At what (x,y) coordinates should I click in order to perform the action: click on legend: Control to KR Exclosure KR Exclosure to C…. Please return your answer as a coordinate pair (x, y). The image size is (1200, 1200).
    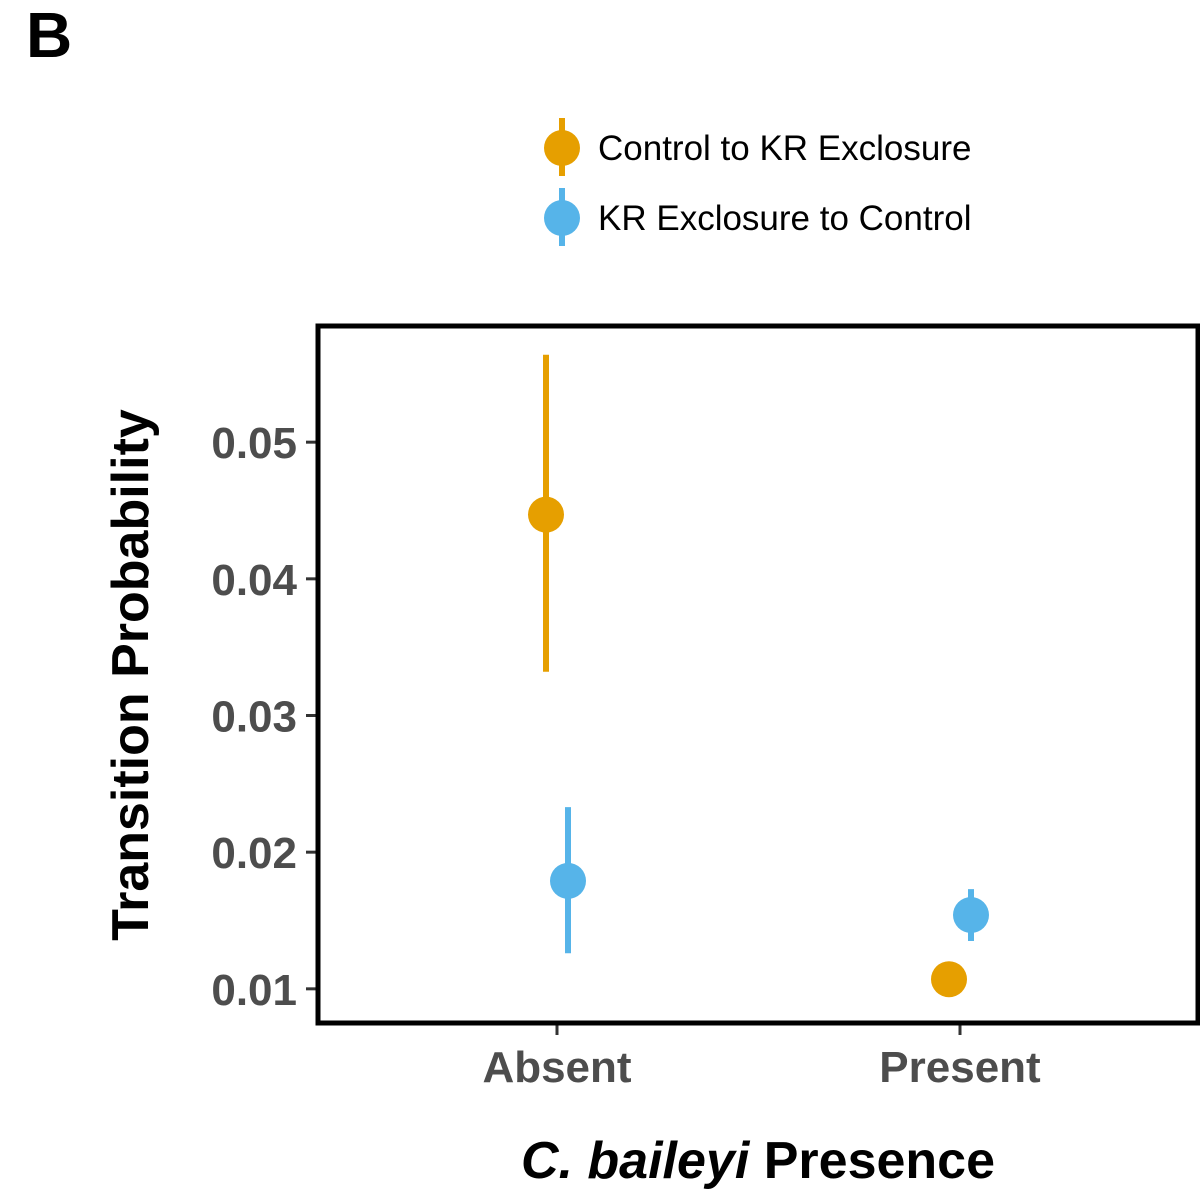
    Looking at the image, I should click on (757, 182).